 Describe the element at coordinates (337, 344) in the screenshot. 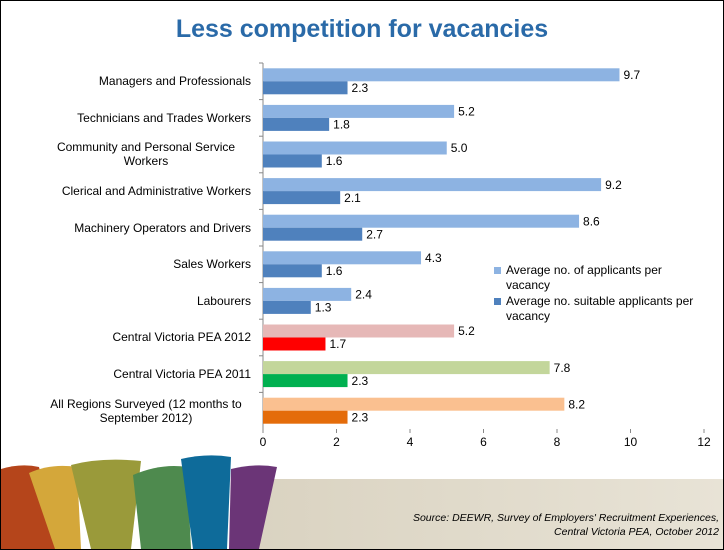

I see `value-label: 1.7` at that location.